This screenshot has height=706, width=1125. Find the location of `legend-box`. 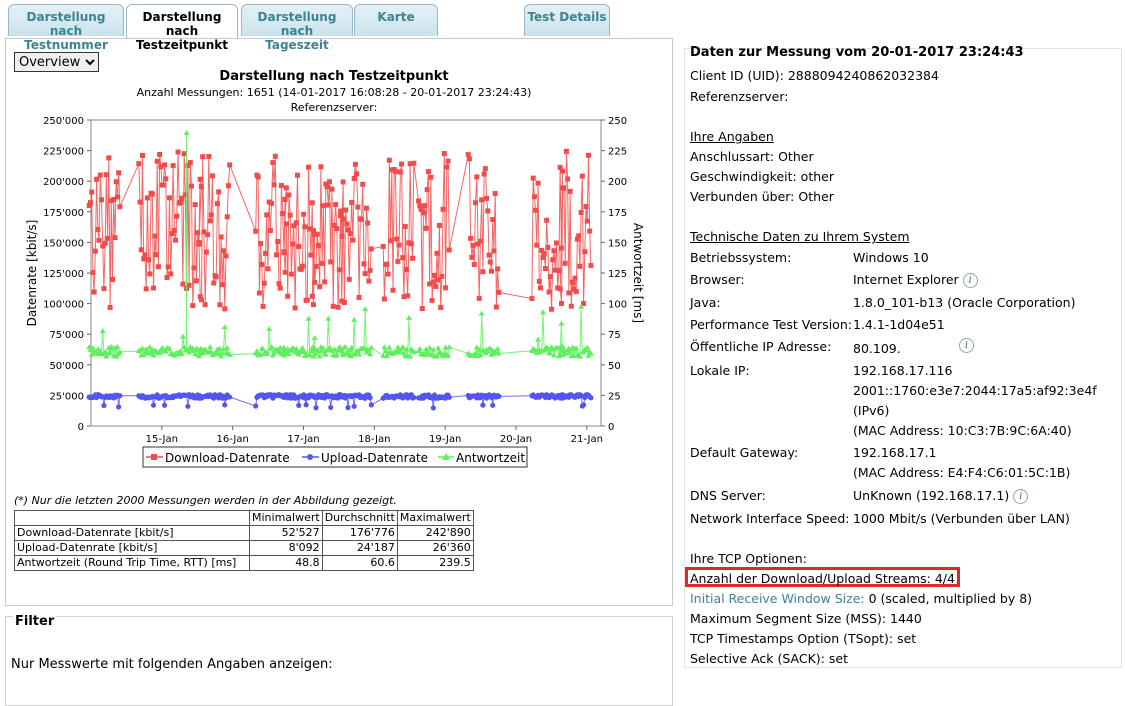

legend-box is located at coordinates (335, 457).